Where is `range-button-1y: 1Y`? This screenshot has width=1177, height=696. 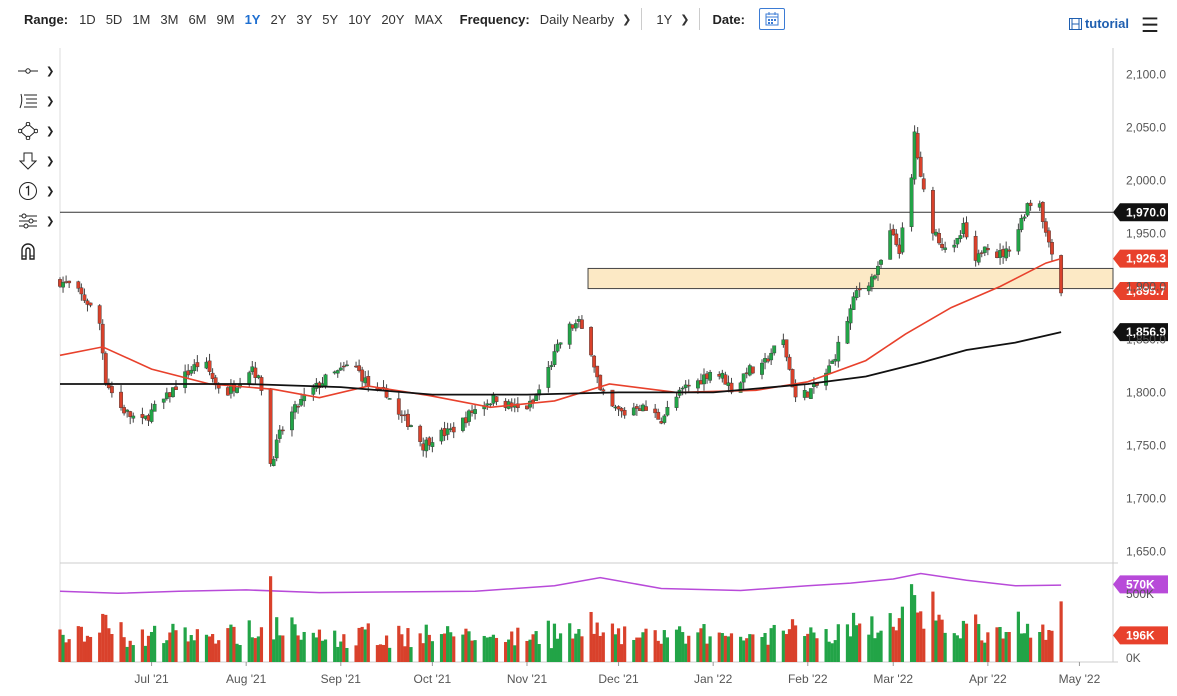
range-button-1y: 1Y is located at coordinates (252, 19).